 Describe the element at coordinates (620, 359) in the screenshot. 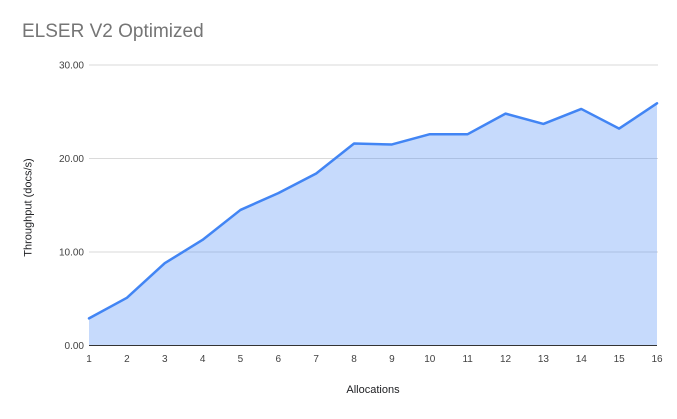

I see `x-tick-label: 15` at that location.